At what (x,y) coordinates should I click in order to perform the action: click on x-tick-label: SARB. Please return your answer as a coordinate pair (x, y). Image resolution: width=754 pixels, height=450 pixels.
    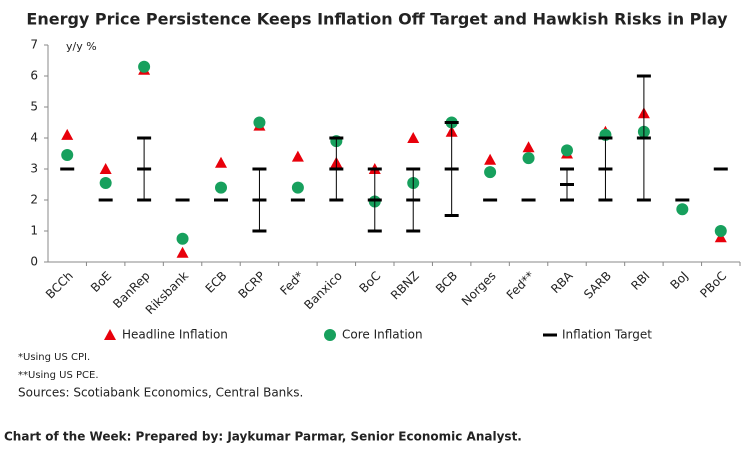
    Looking at the image, I should click on (597, 285).